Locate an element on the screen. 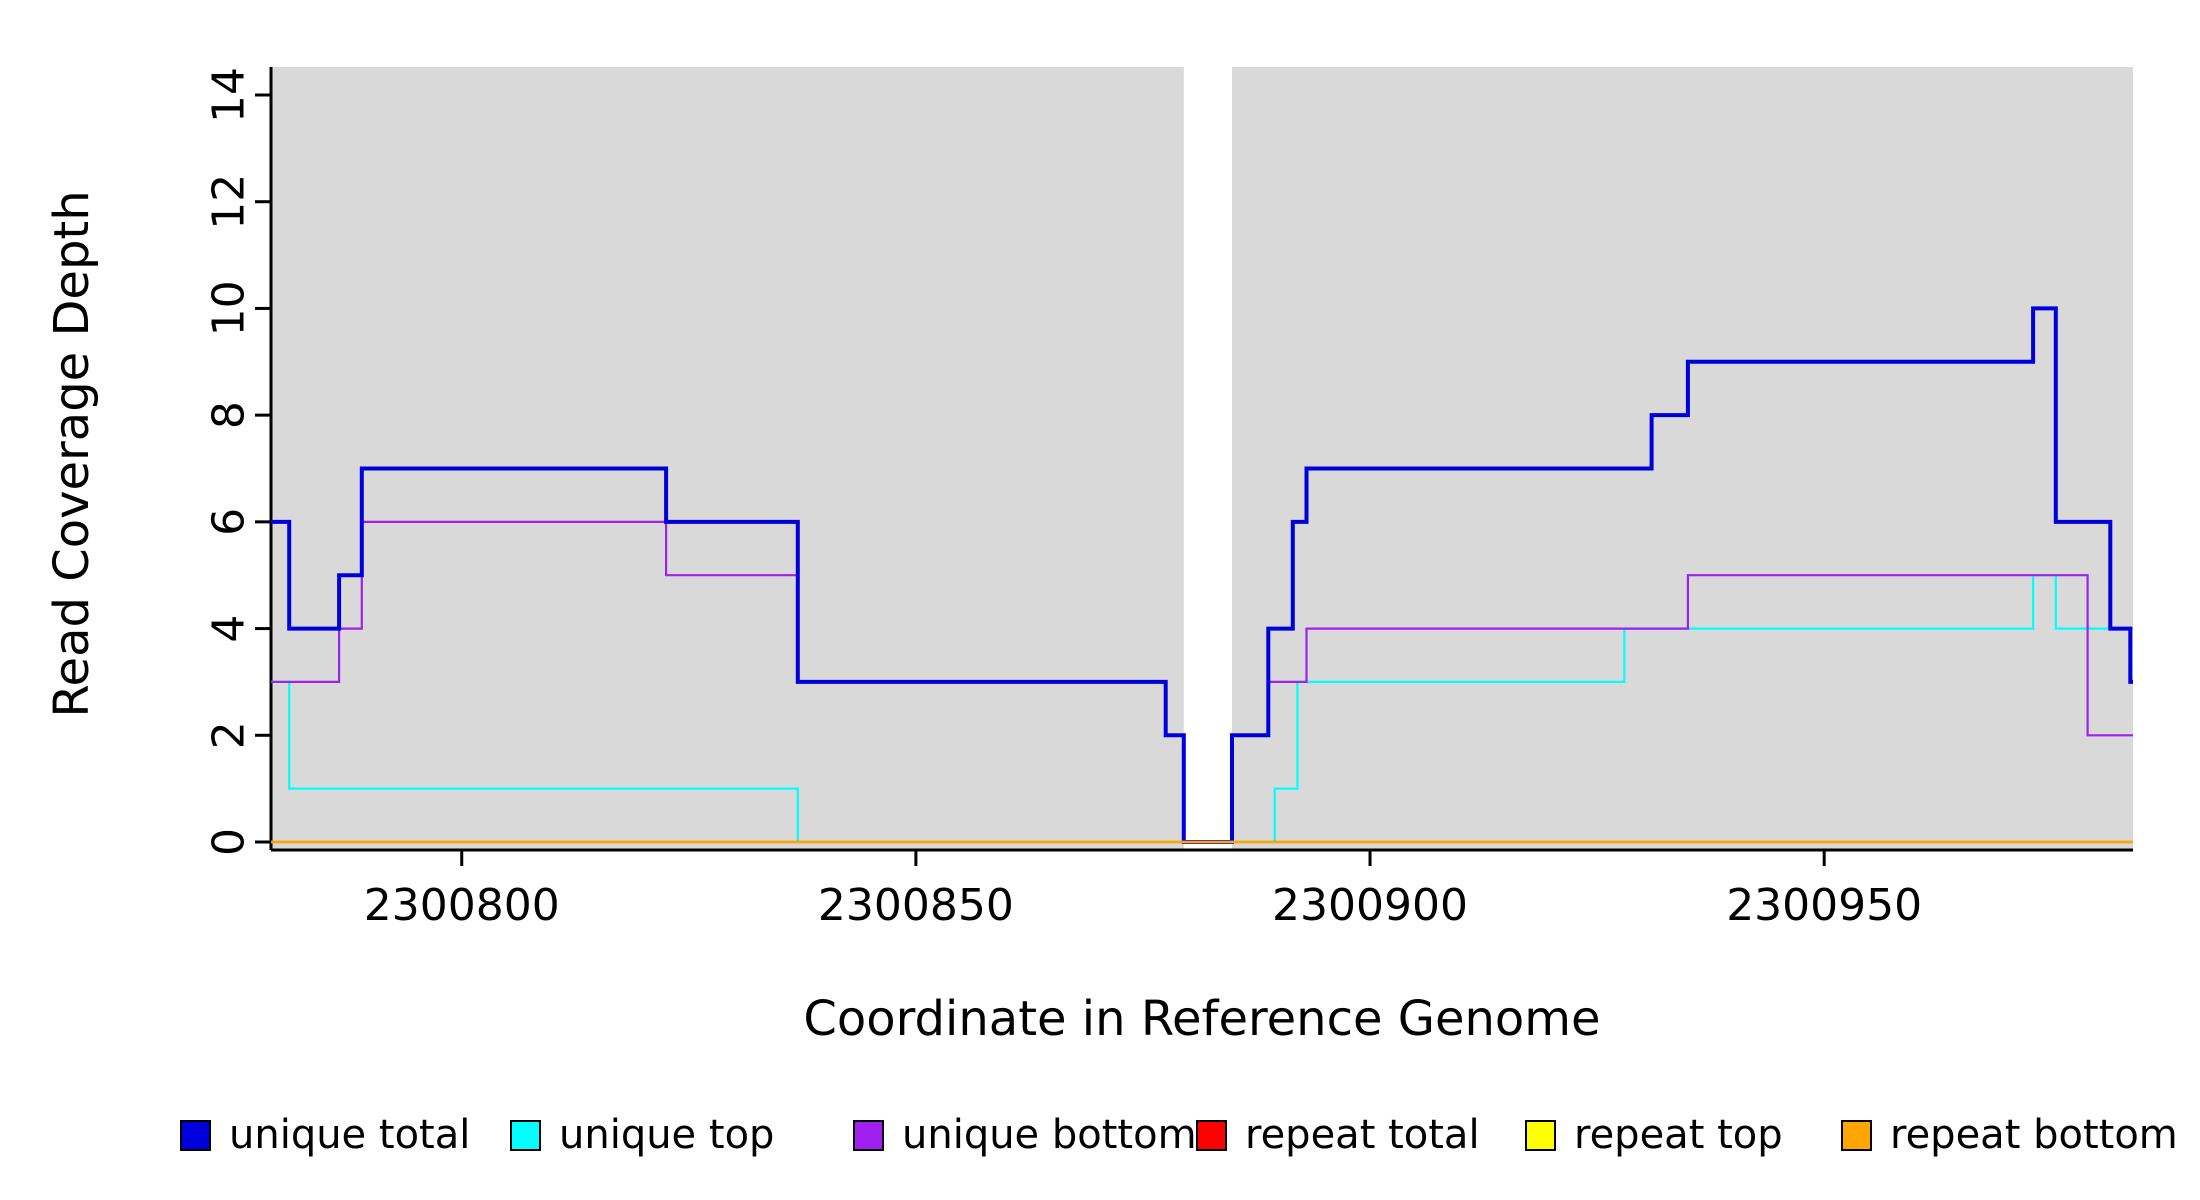 This screenshot has width=2200, height=1200. legend-item-unique-top: unique top is located at coordinates (642, 1135).